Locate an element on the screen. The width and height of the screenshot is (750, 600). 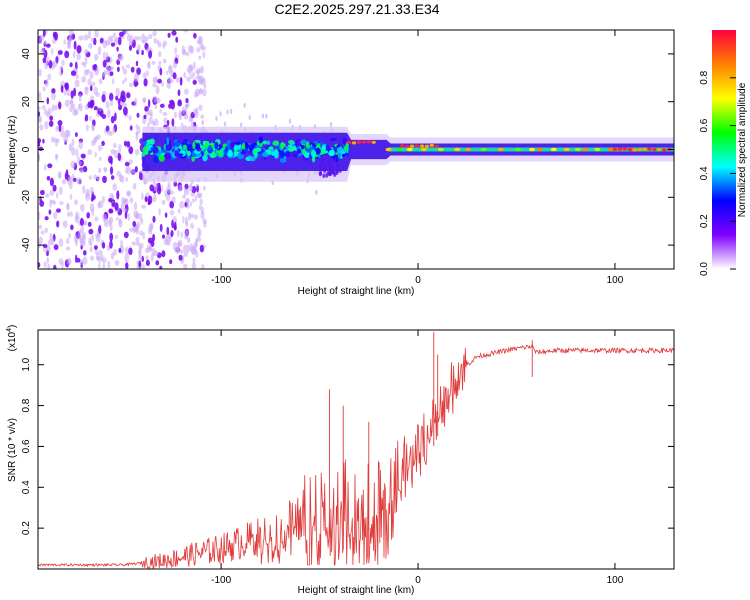
spectrogram-x-tick-label: 100 is located at coordinates (615, 280).